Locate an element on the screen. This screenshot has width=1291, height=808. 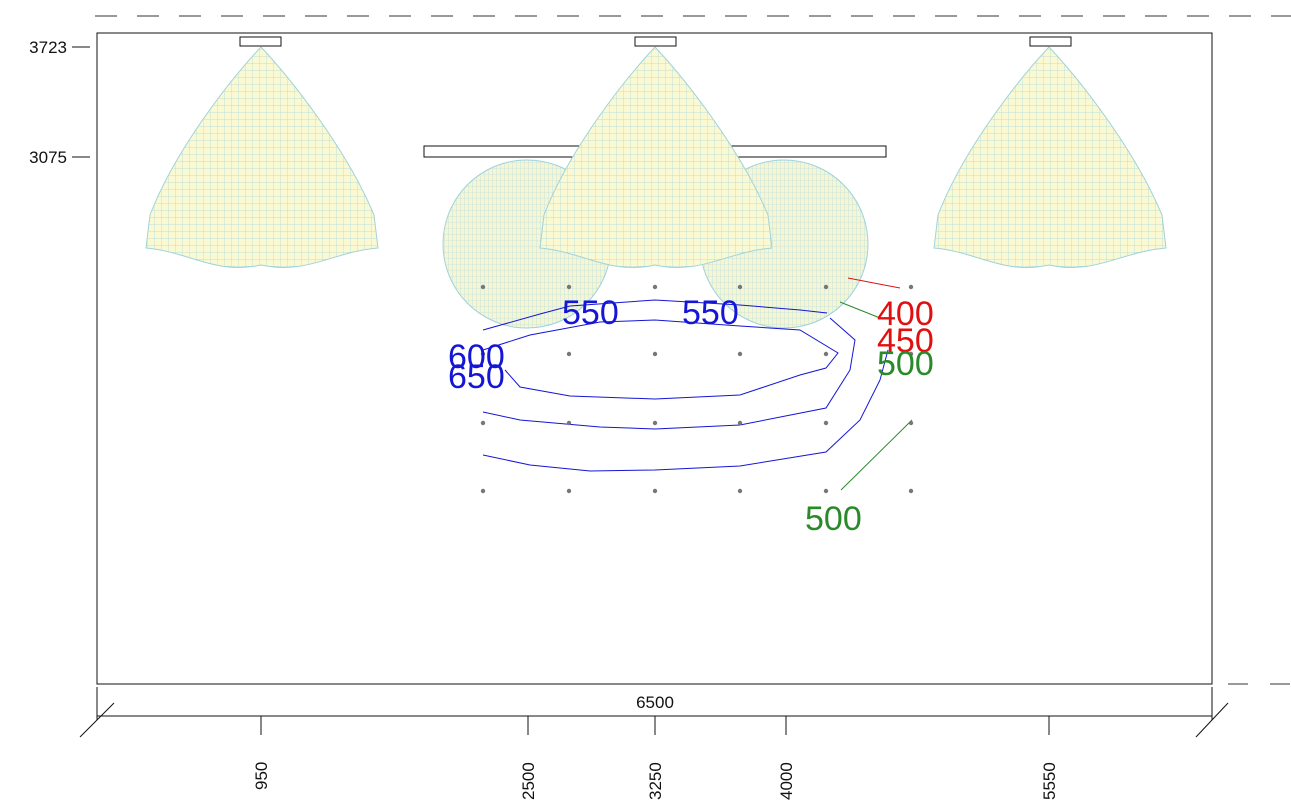
contour-line-outer is located at coordinates (685, 410).